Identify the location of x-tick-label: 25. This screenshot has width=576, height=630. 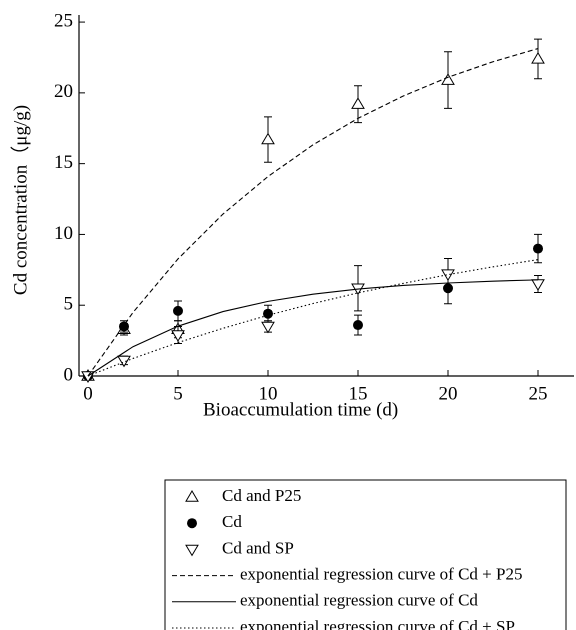
(538, 393).